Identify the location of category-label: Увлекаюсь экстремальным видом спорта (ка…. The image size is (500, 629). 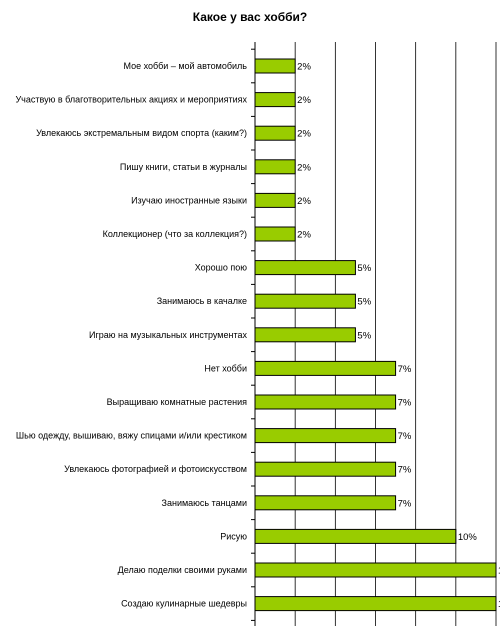
(141, 133).